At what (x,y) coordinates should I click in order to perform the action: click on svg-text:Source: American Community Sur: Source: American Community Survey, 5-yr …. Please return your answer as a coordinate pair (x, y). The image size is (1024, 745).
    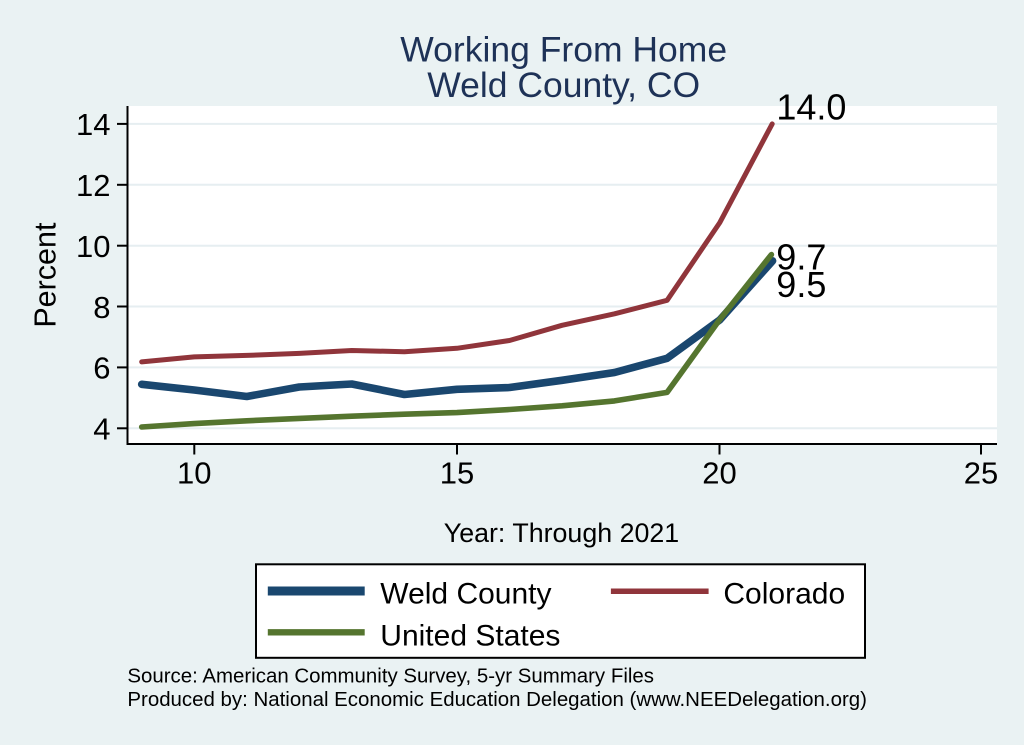
    Looking at the image, I should click on (390, 675).